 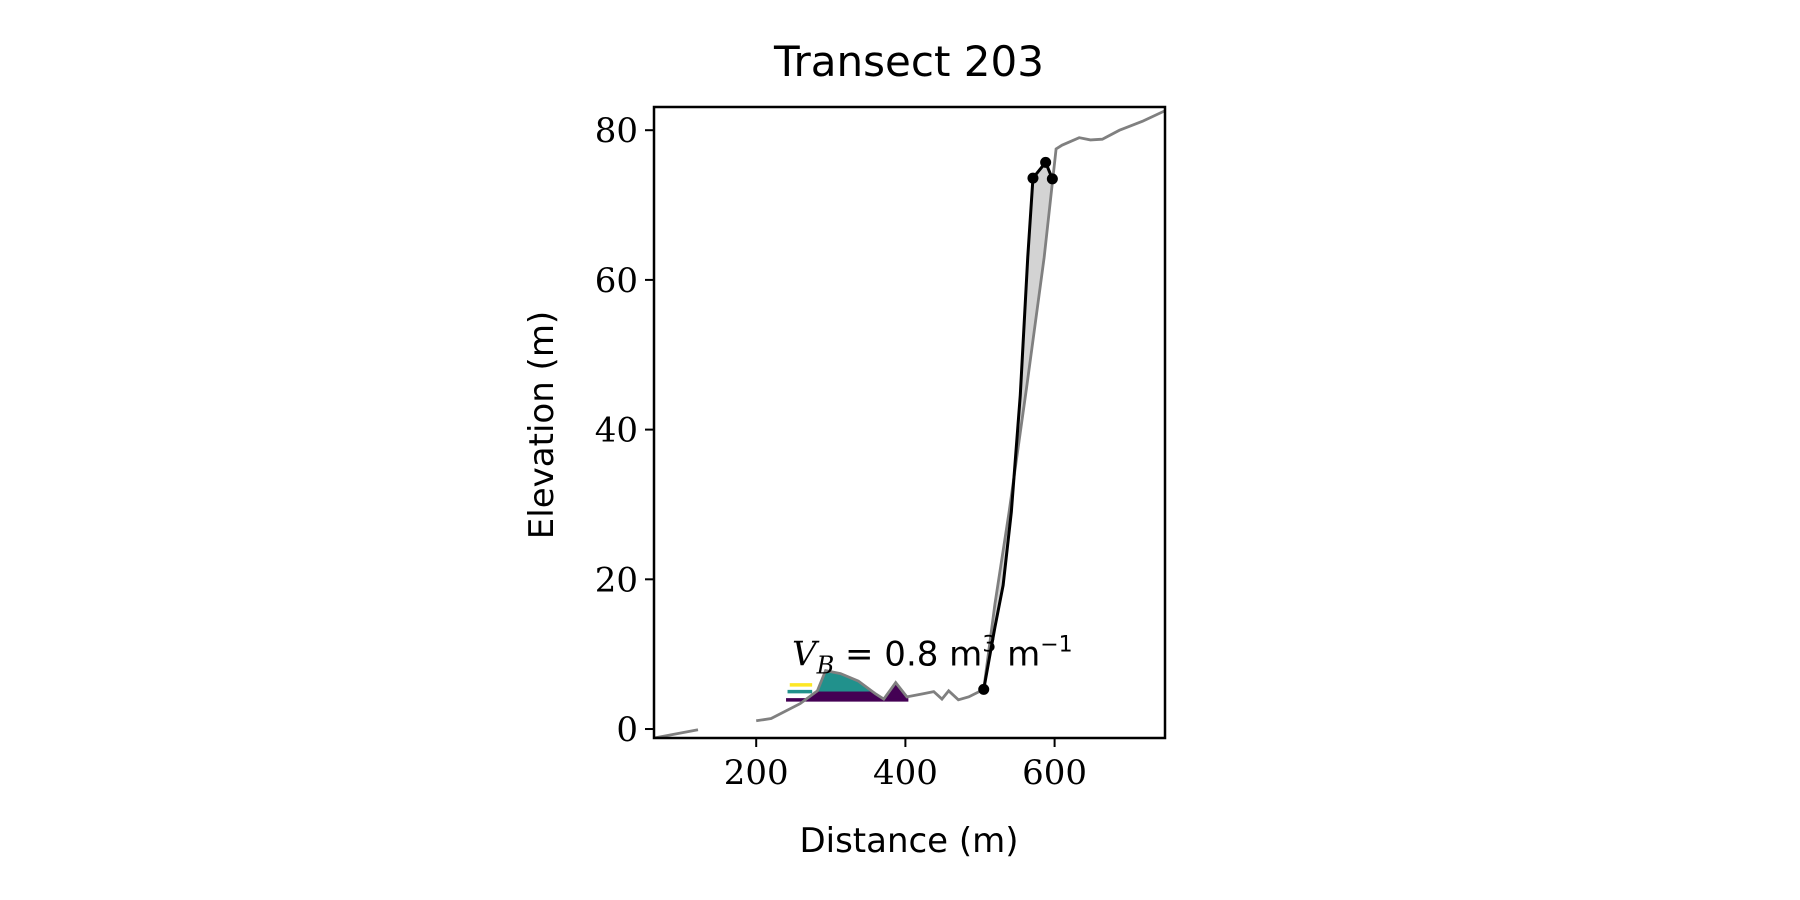 I want to click on annotation: VB = 0.8 m3 m−1, so click(x=932, y=655).